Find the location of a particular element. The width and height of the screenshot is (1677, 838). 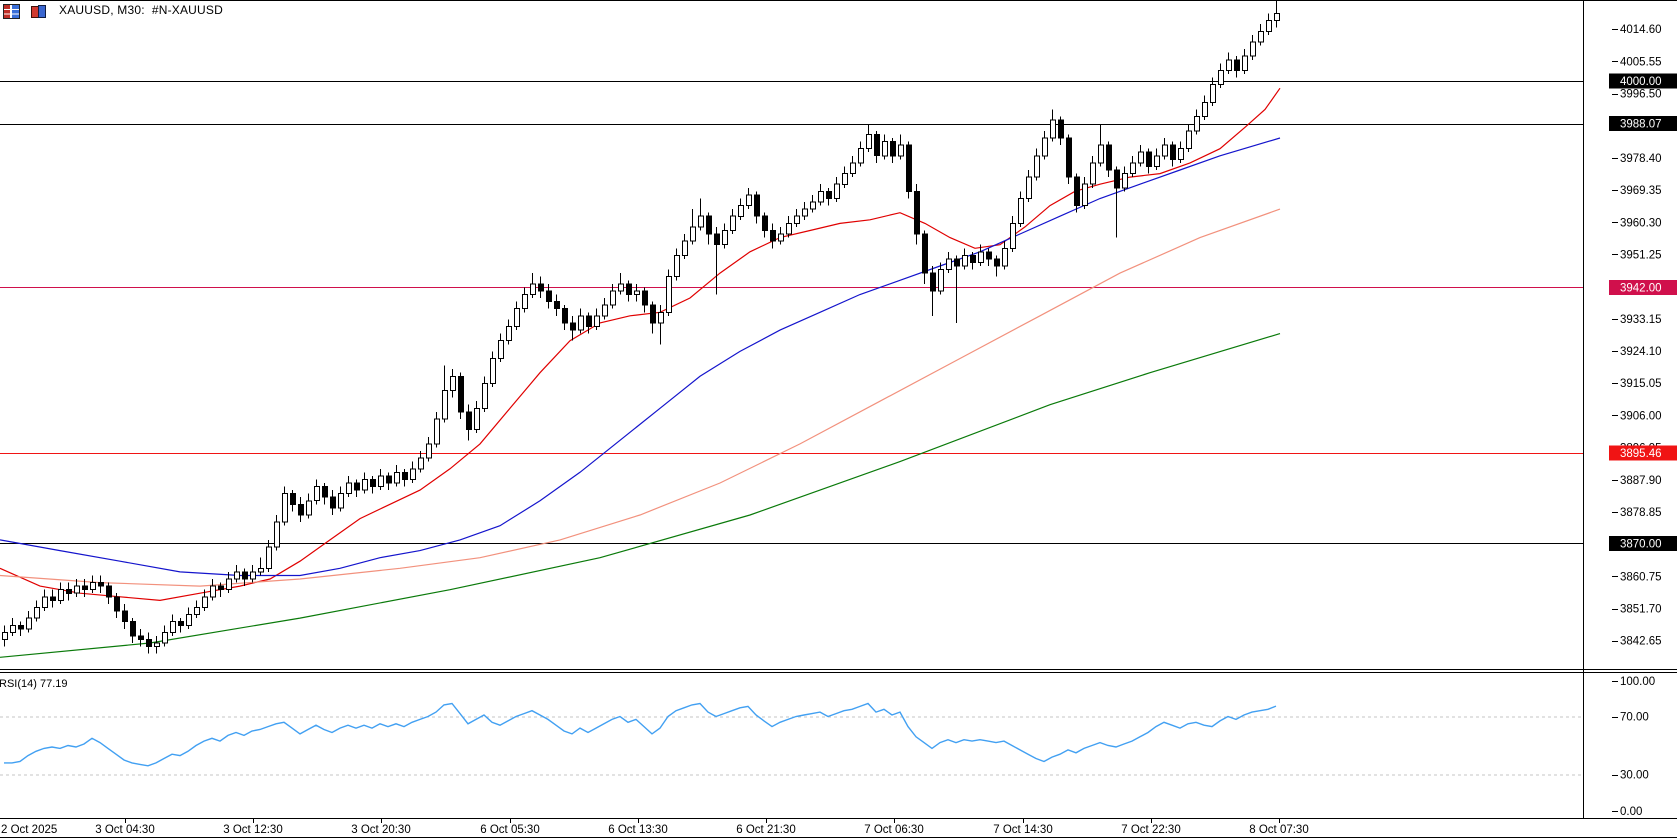

price-tick-label: 3978.40 is located at coordinates (1641, 159).